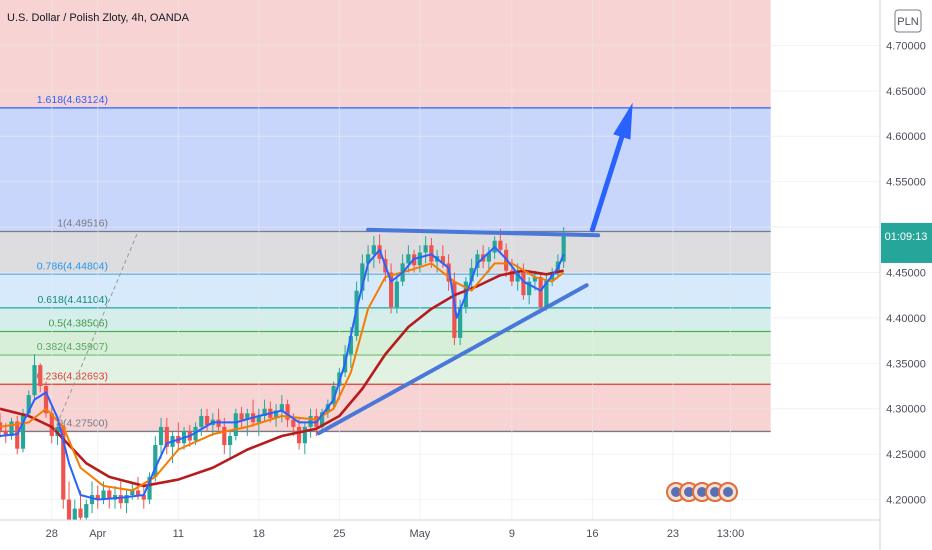  What do you see at coordinates (82, 423) in the screenshot?
I see `fib-level-label: 0(4.27500)` at bounding box center [82, 423].